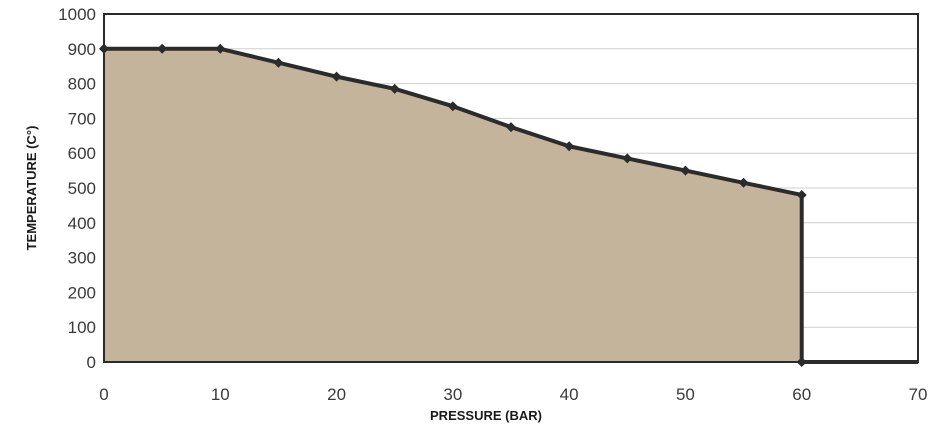 The height and width of the screenshot is (434, 934). I want to click on x-tick-label-20: 20, so click(336, 394).